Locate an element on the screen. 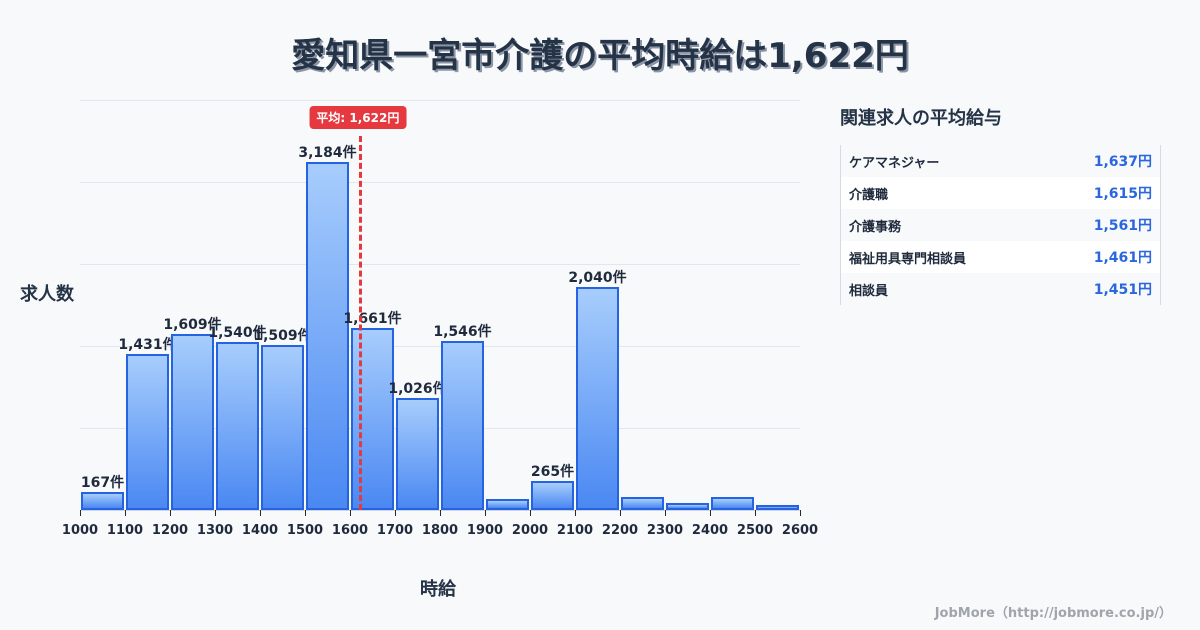 This screenshot has width=1200, height=630. bar-value-label: 2,040件 is located at coordinates (597, 277).